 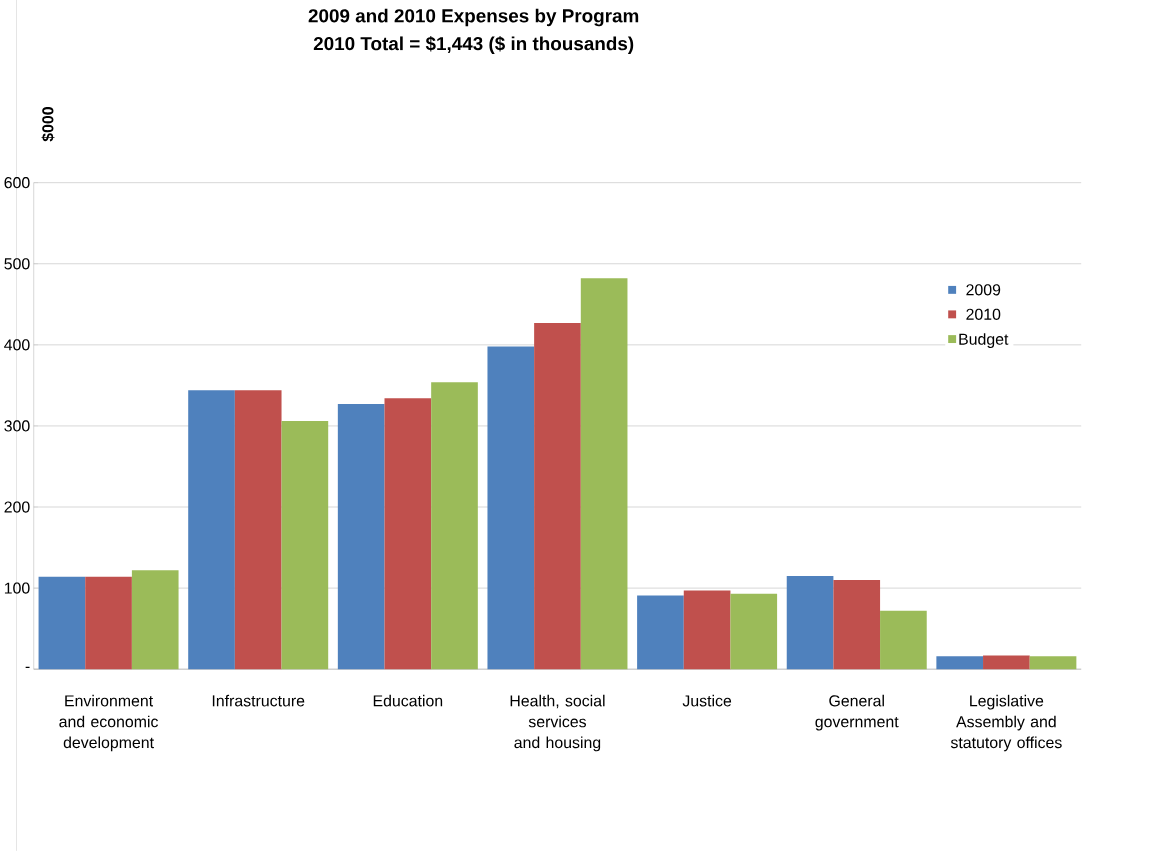 I want to click on y-tick-label: -, so click(x=27, y=667).